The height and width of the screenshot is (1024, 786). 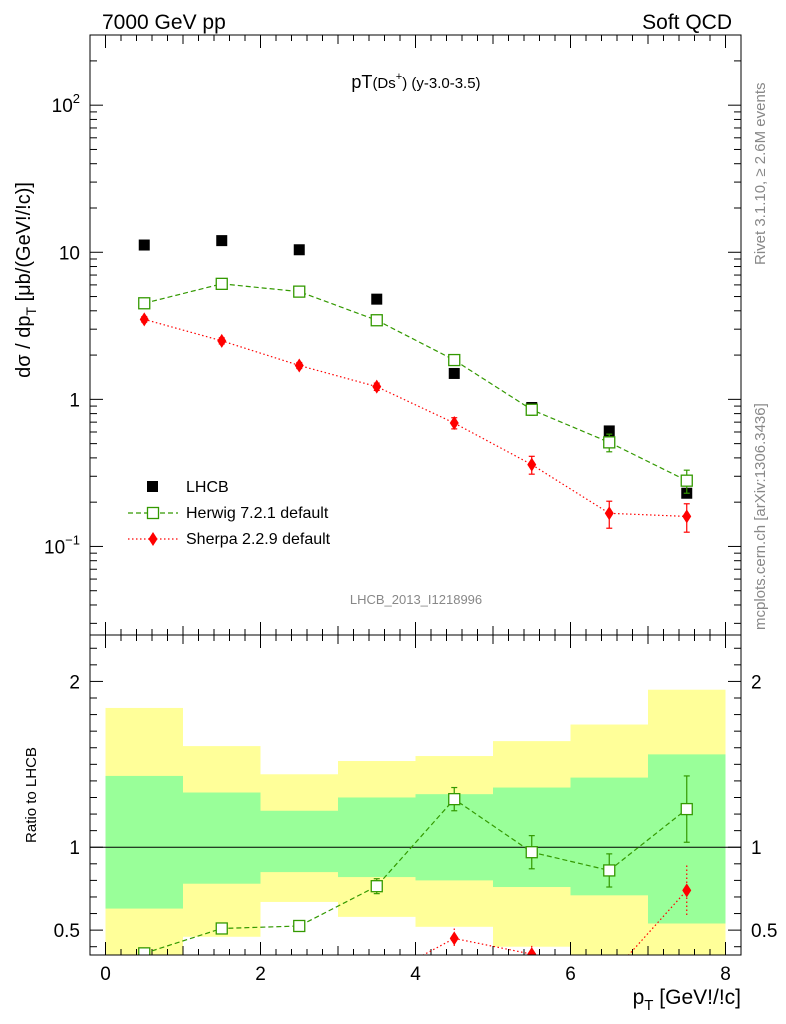 I want to click on main-y-tick-label: 10⁻¹, so click(x=62, y=545).